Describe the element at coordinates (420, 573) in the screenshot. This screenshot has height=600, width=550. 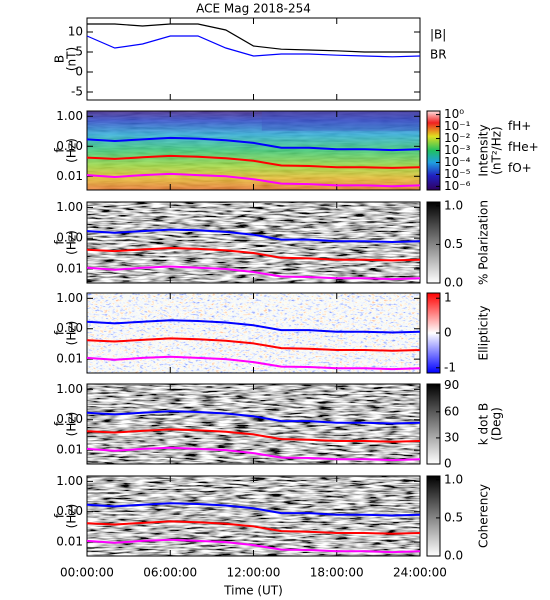
I see `x-tick-label: 24:00:00` at that location.